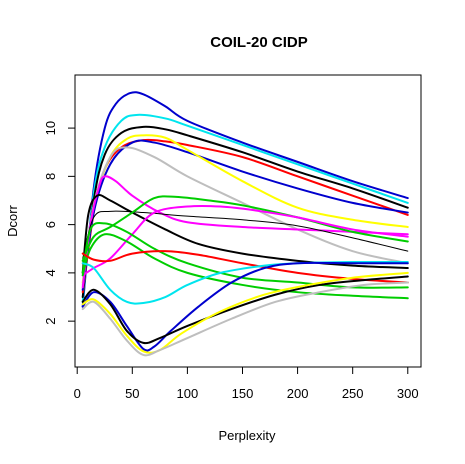 The height and width of the screenshot is (464, 465). What do you see at coordinates (50, 321) in the screenshot?
I see `y-tick-label: 2` at bounding box center [50, 321].